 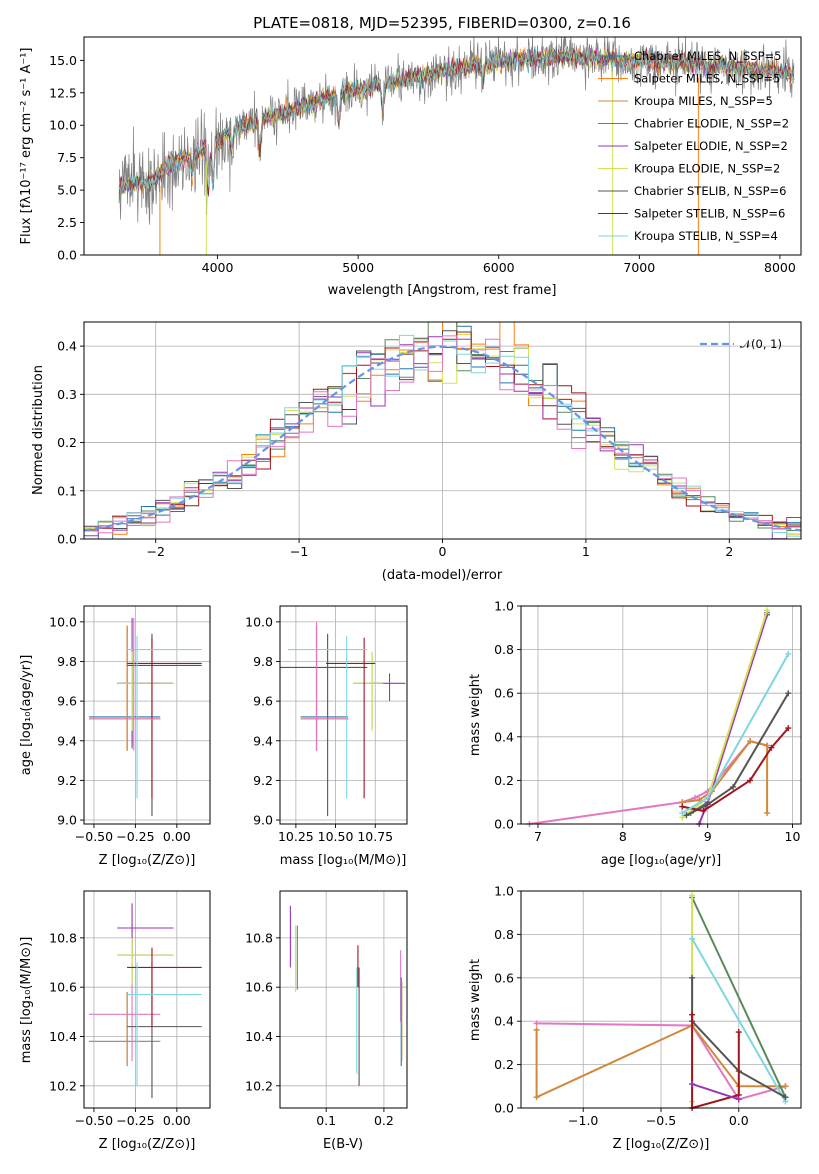 What do you see at coordinates (67, 190) in the screenshot?
I see `y-tick-label: 5.0` at bounding box center [67, 190].